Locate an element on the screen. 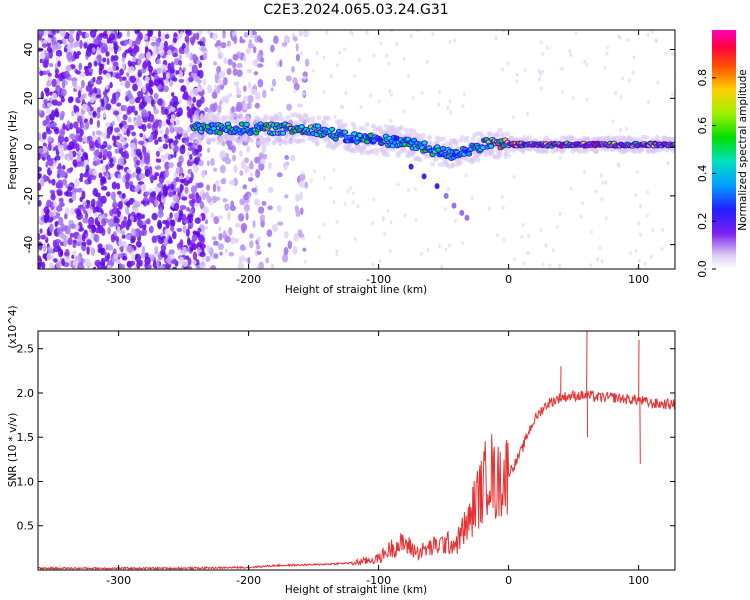  track-tail is located at coordinates (424, 176).